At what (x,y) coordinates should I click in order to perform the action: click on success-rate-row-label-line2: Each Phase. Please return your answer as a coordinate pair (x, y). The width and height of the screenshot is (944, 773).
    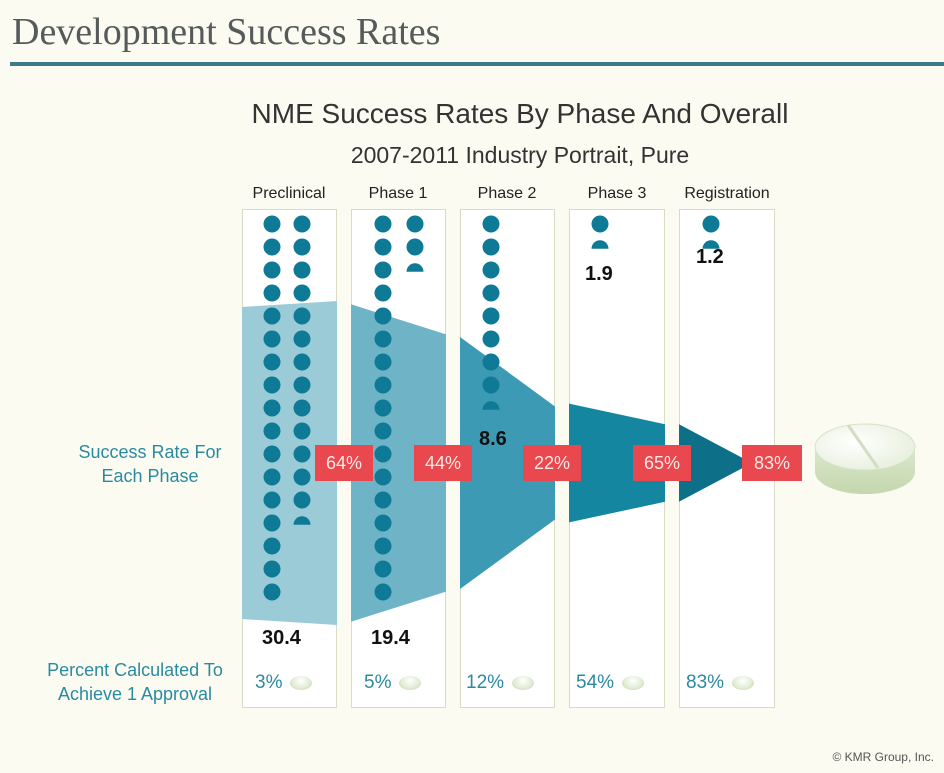
    Looking at the image, I should click on (150, 476).